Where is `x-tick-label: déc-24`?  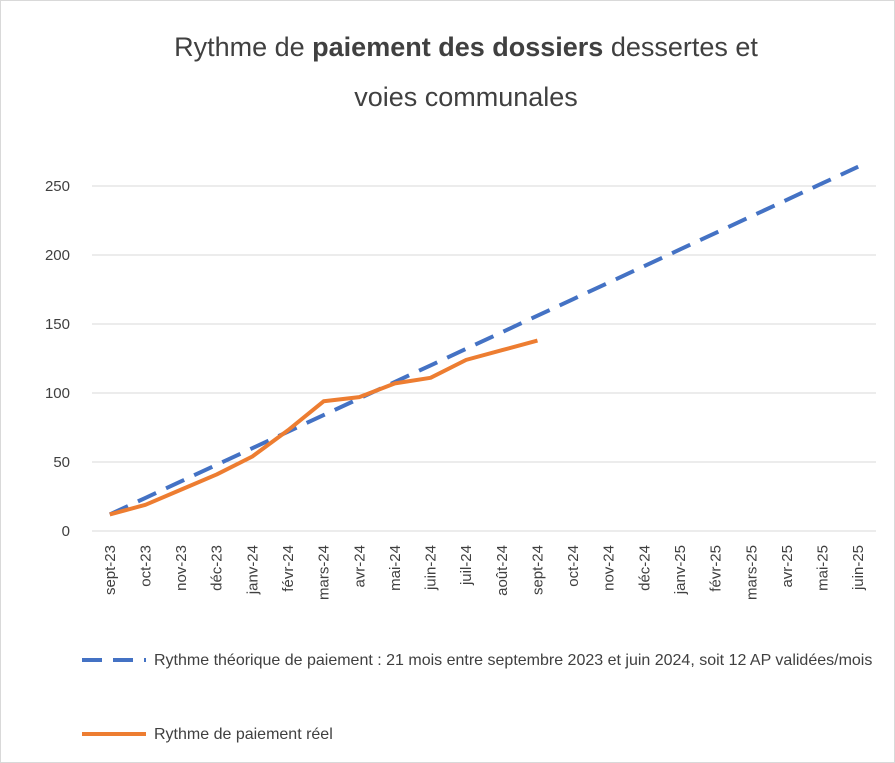 x-tick-label: déc-24 is located at coordinates (644, 568).